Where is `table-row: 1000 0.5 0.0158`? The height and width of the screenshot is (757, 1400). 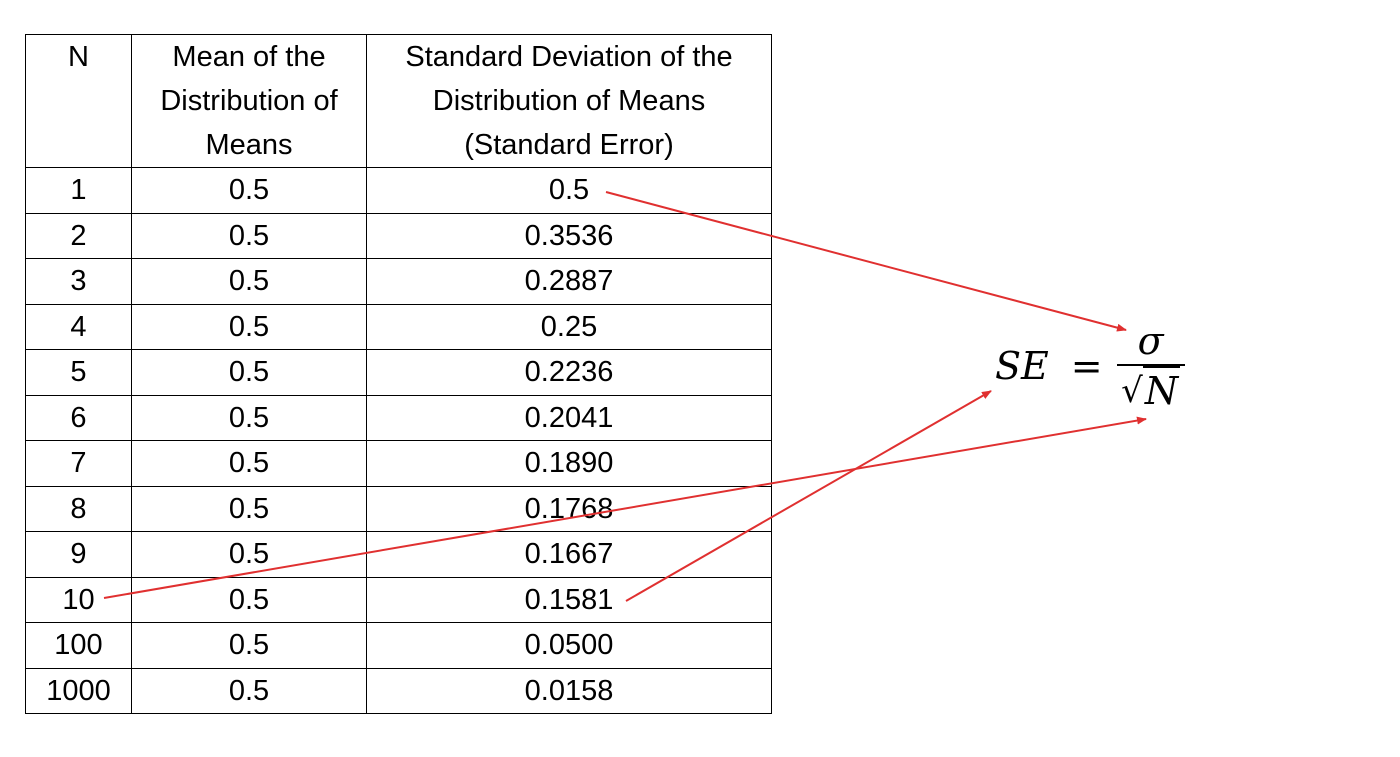
table-row: 1000 0.5 0.0158 is located at coordinates (398, 690).